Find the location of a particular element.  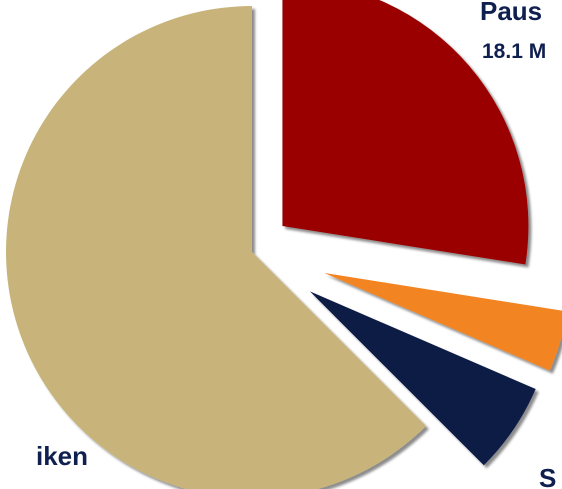

slice-sublabel-pause: 18.1 M is located at coordinates (514, 51).